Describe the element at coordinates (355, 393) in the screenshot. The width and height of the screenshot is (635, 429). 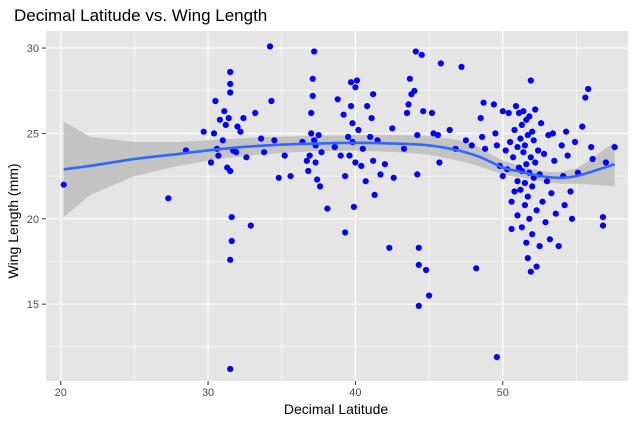
I see `x-tick-label: 40` at that location.